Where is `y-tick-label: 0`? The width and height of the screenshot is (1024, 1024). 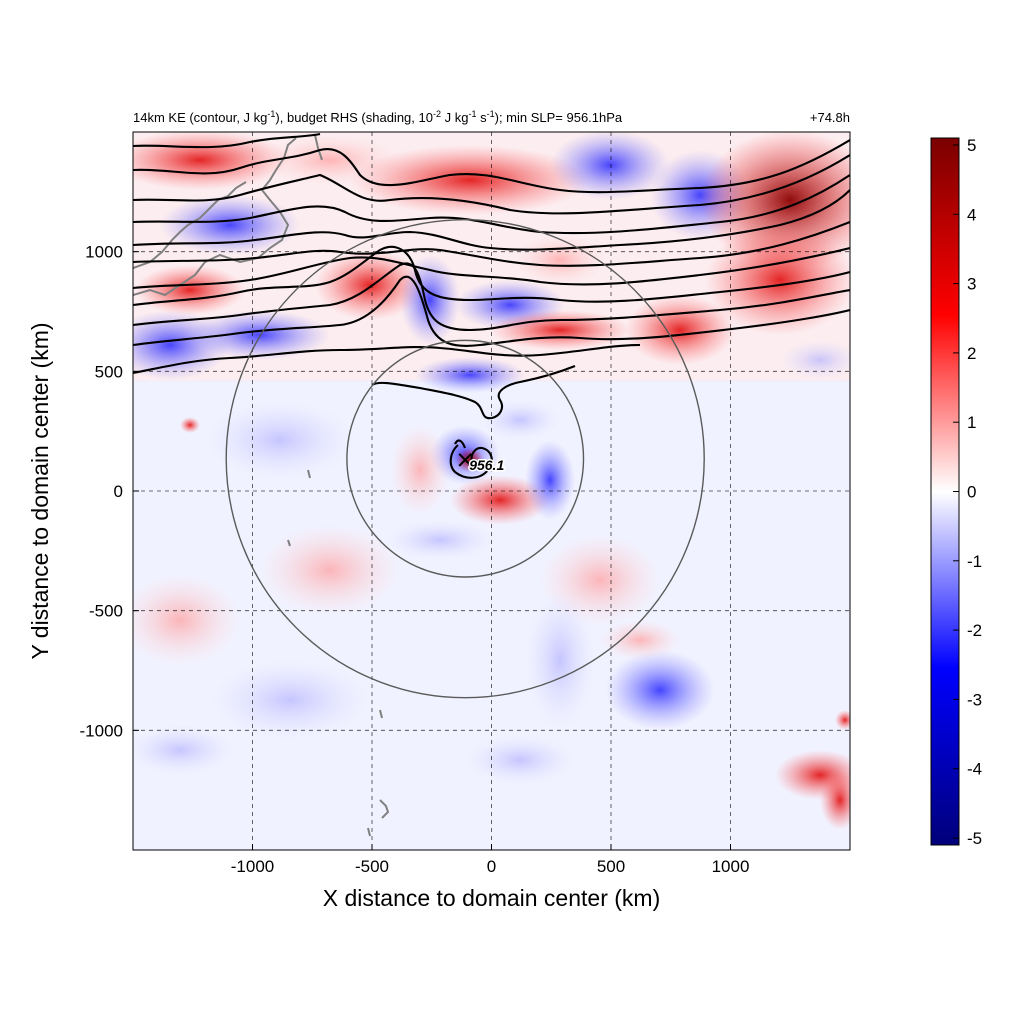
y-tick-label: 0 is located at coordinates (118, 491).